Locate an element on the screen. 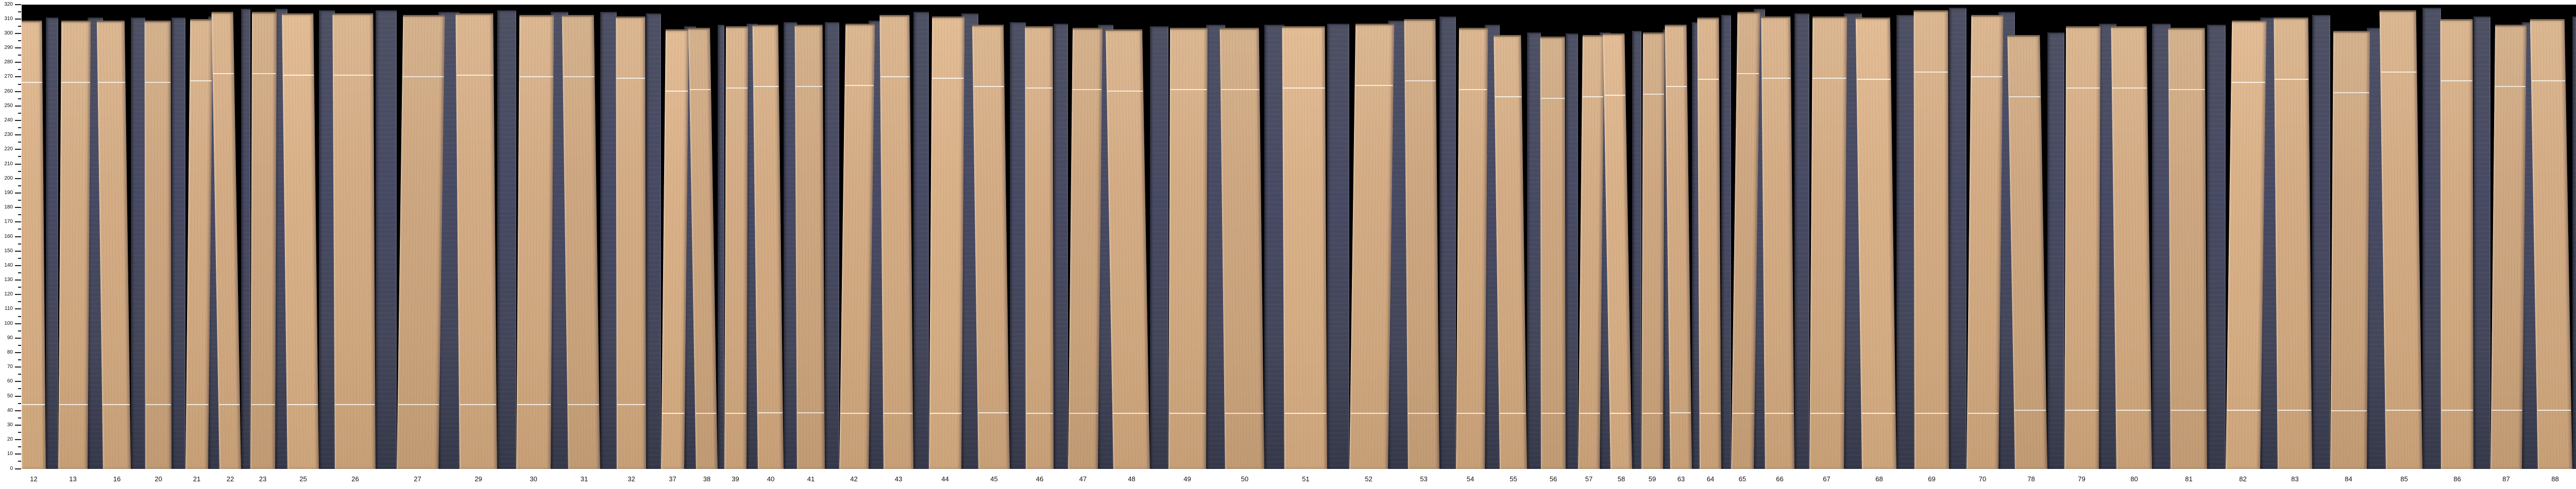 The height and width of the screenshot is (489, 2576). sample-id-label: 47 is located at coordinates (1083, 479).